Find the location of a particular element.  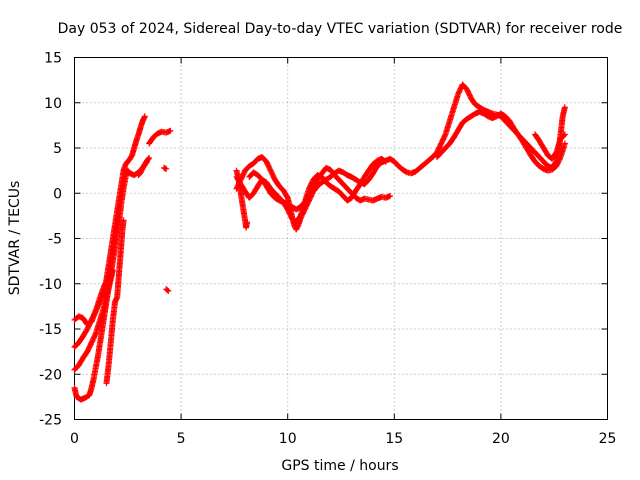

x-axis-label: GPS time / hours is located at coordinates (339, 466).